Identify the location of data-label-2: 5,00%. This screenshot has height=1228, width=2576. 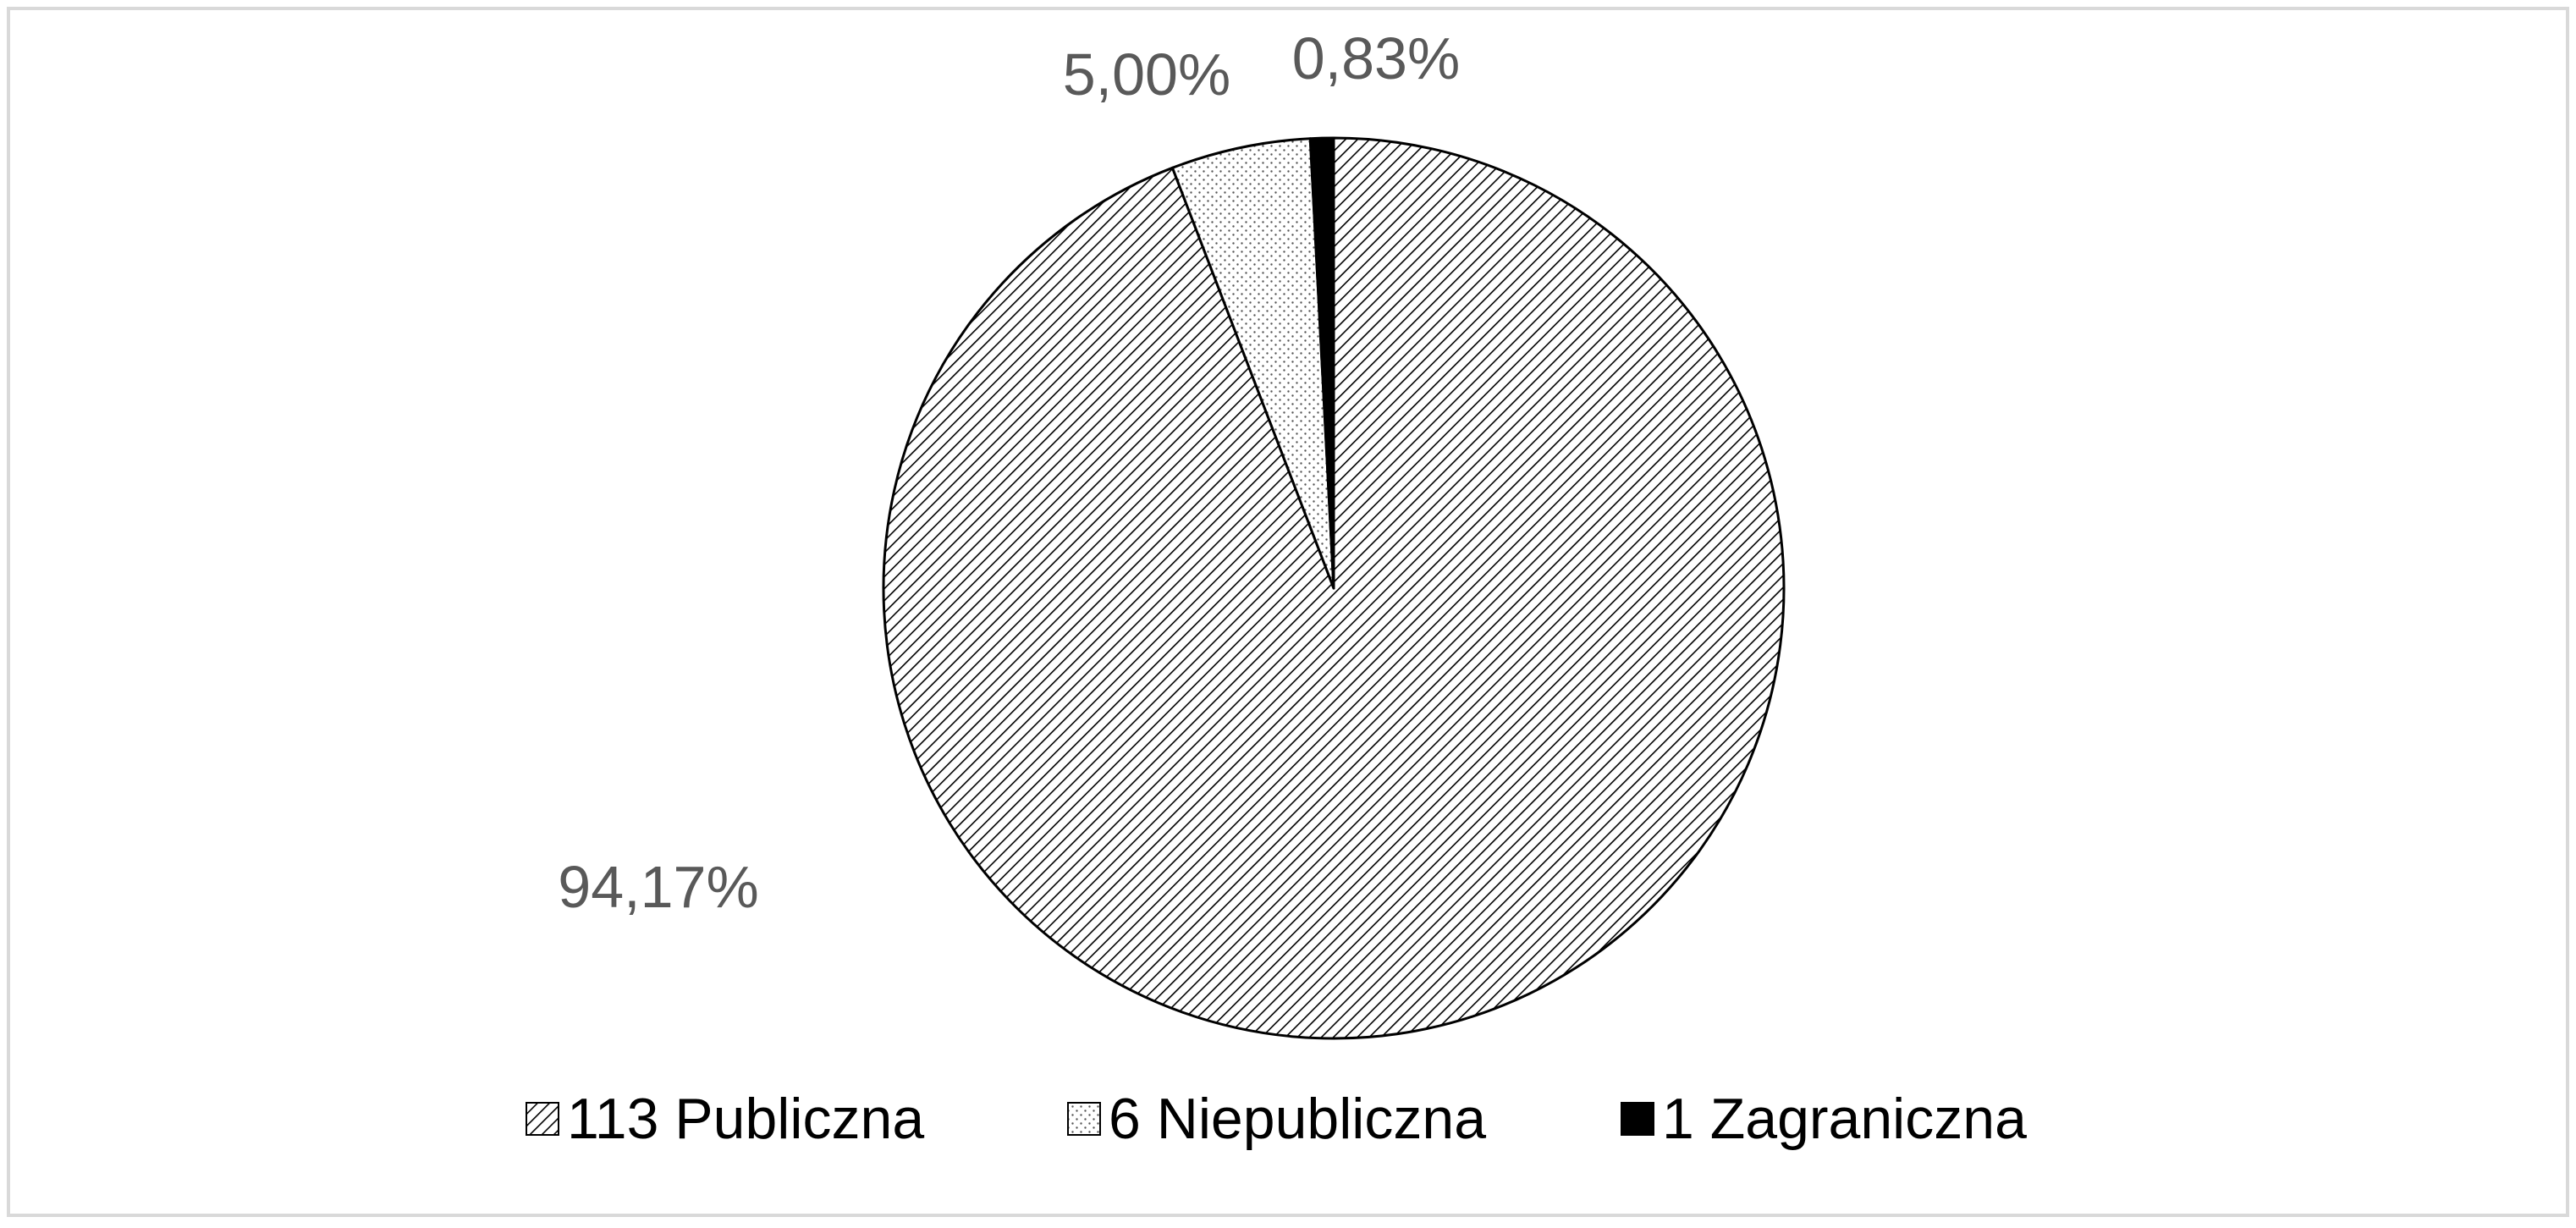
(1146, 74).